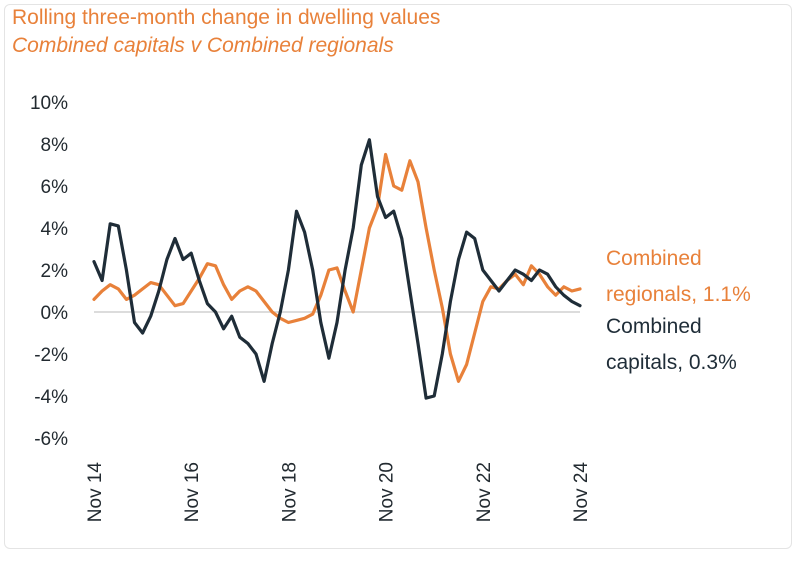 This screenshot has height=565, width=800. What do you see at coordinates (671, 362) in the screenshot?
I see `series-end-label: capitals, 0.3%` at bounding box center [671, 362].